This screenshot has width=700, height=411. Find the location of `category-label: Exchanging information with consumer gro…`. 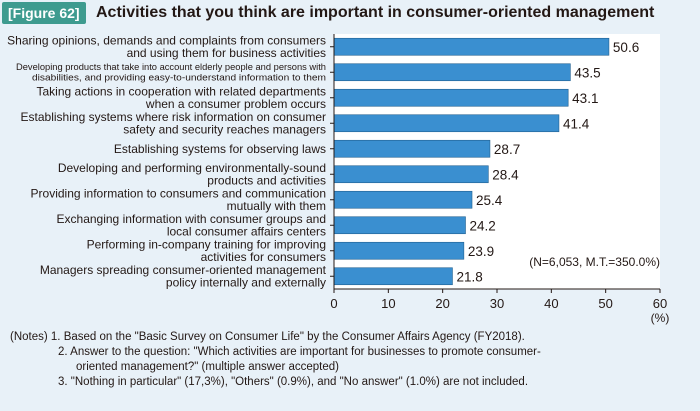

category-label: Exchanging information with consumer gro… is located at coordinates (191, 219).